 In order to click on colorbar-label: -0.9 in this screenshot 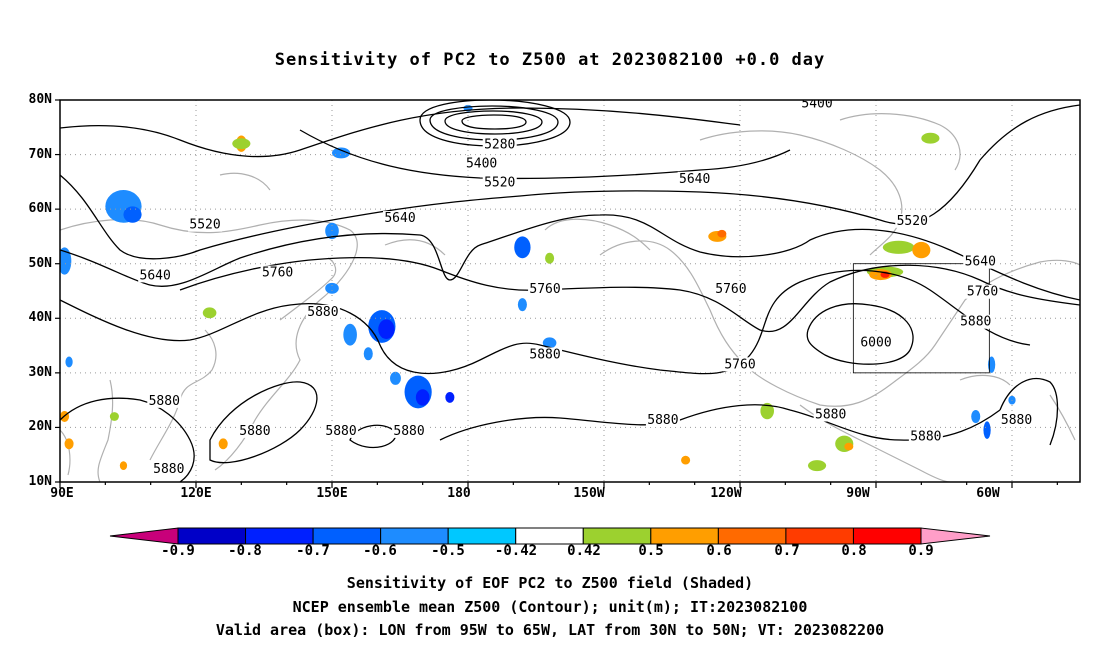, I will do `click(178, 551)`.